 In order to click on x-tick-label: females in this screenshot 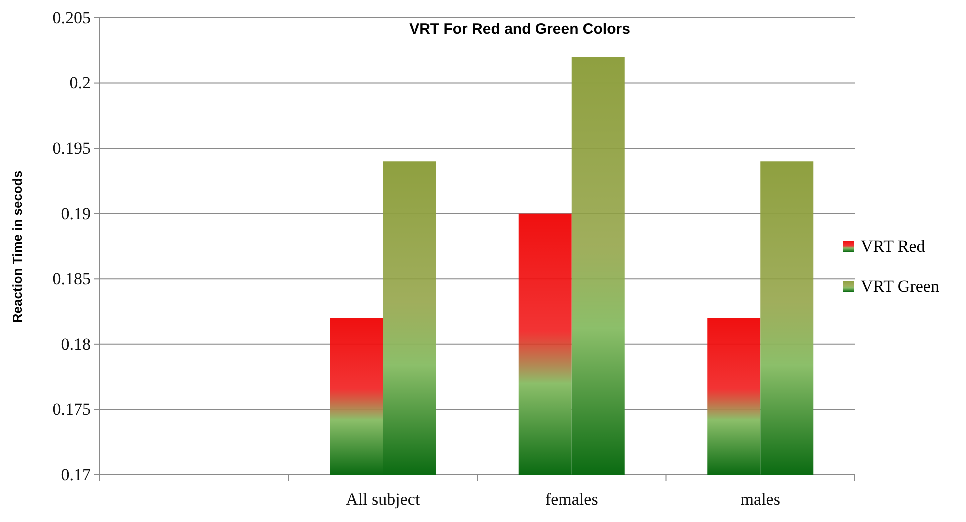, I will do `click(571, 500)`.